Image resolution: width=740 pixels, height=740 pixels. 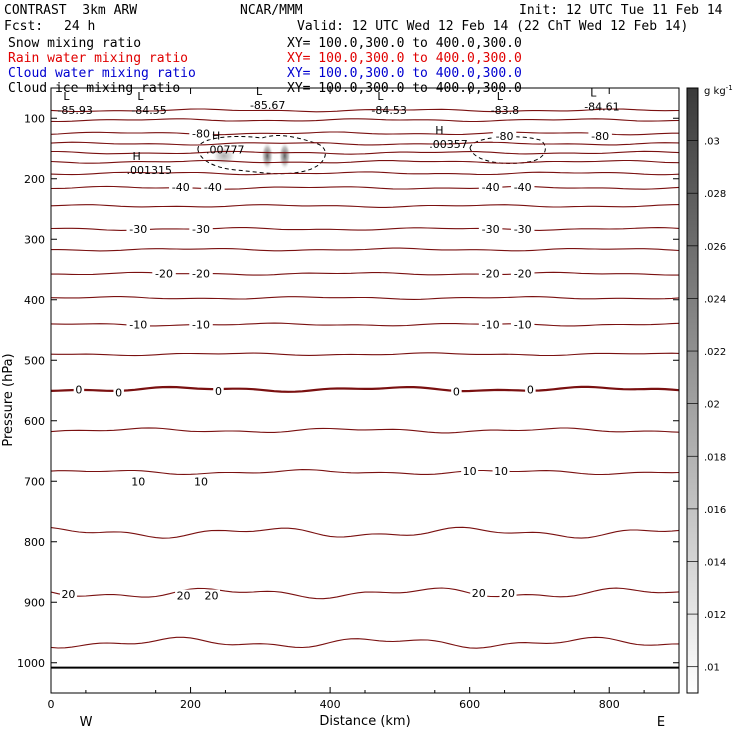 I want to click on y-tick-label: 500, so click(x=34, y=360).